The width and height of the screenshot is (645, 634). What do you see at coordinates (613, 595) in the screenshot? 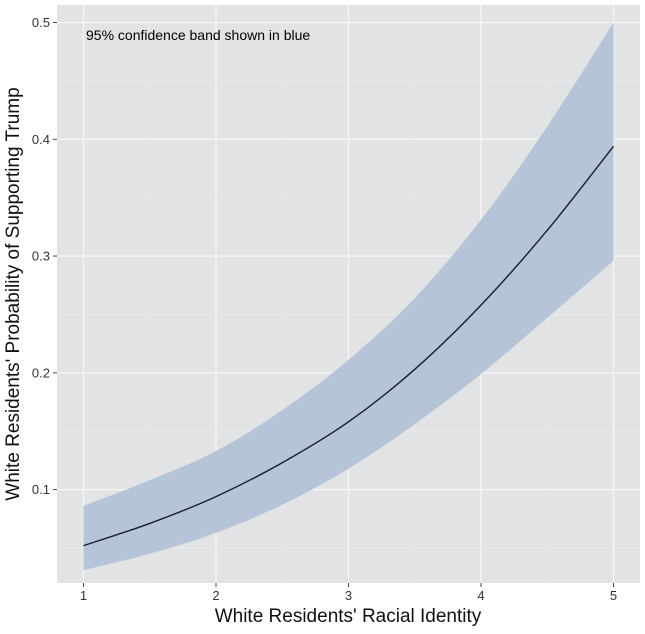
I see `x-tick-label: 5` at bounding box center [613, 595].